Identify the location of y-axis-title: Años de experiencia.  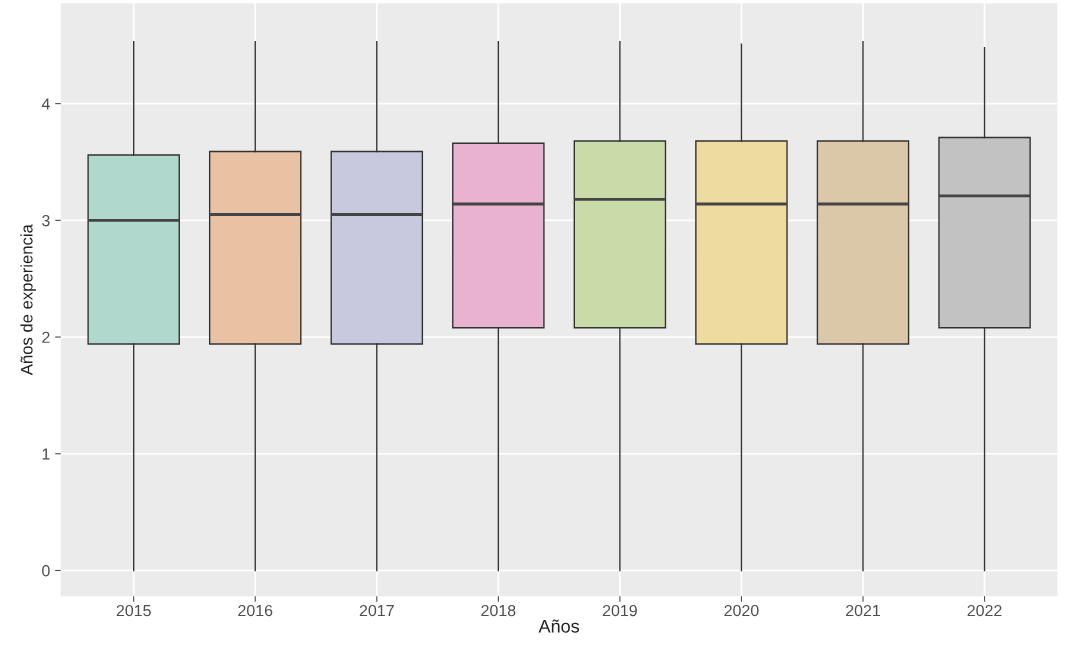
(28, 300).